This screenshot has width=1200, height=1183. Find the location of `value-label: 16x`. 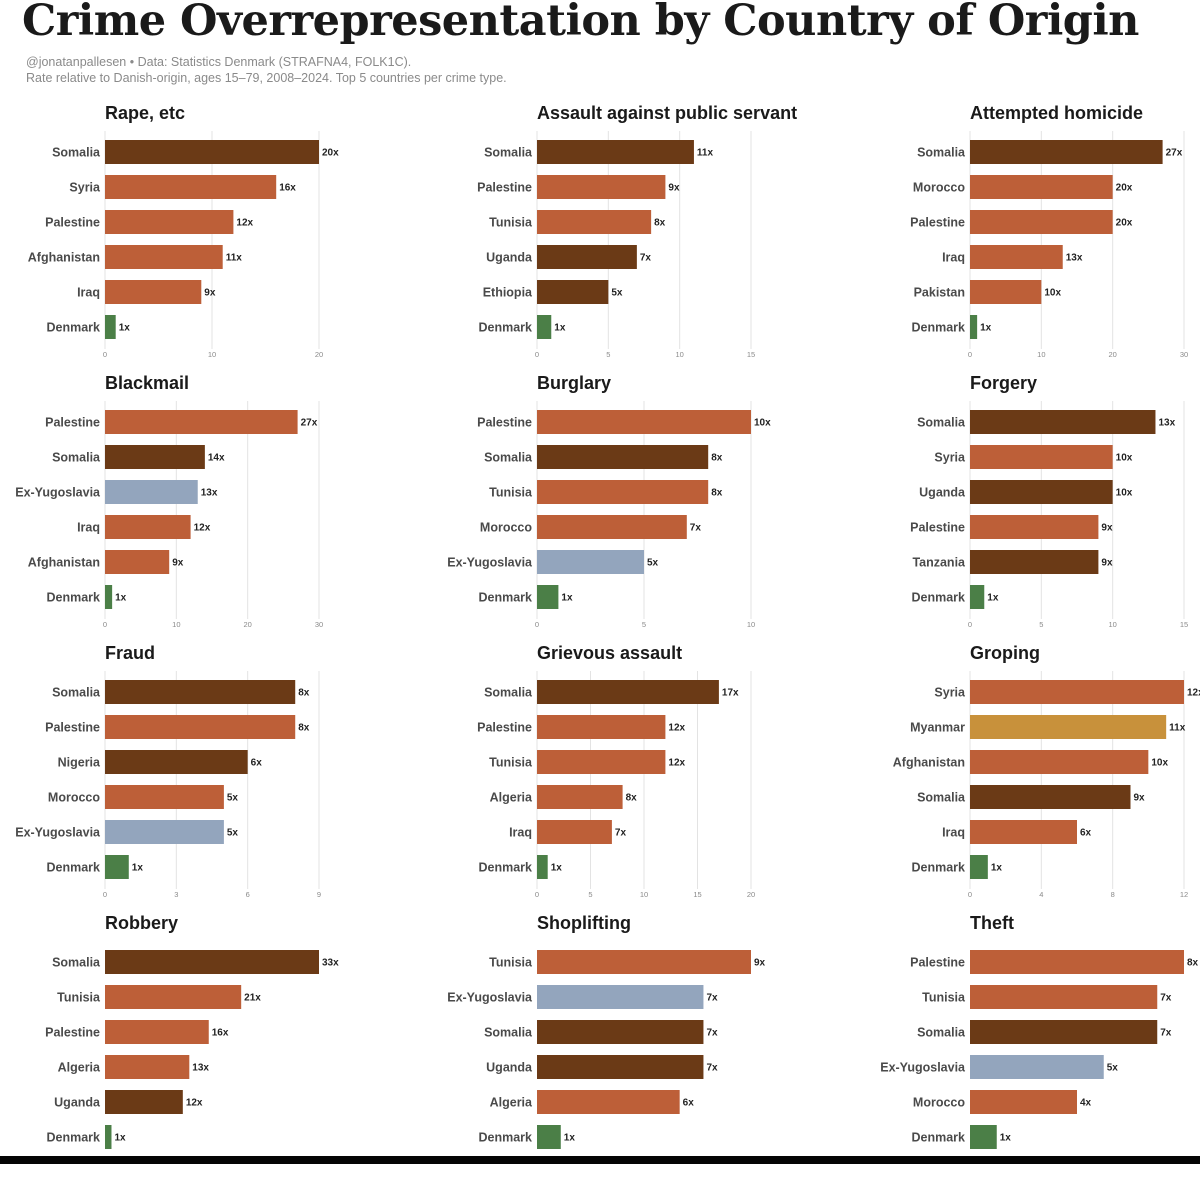

value-label: 16x is located at coordinates (220, 1033).